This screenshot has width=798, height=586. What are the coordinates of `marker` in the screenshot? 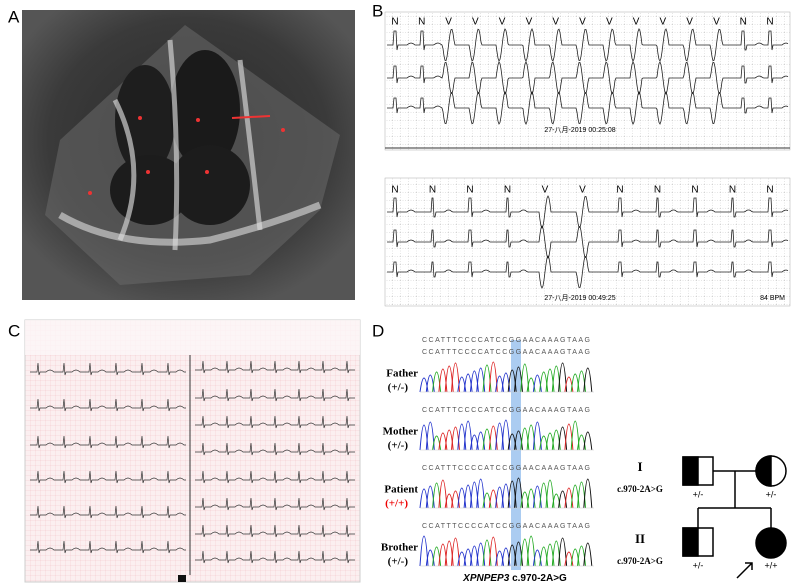 It's located at (182, 578).